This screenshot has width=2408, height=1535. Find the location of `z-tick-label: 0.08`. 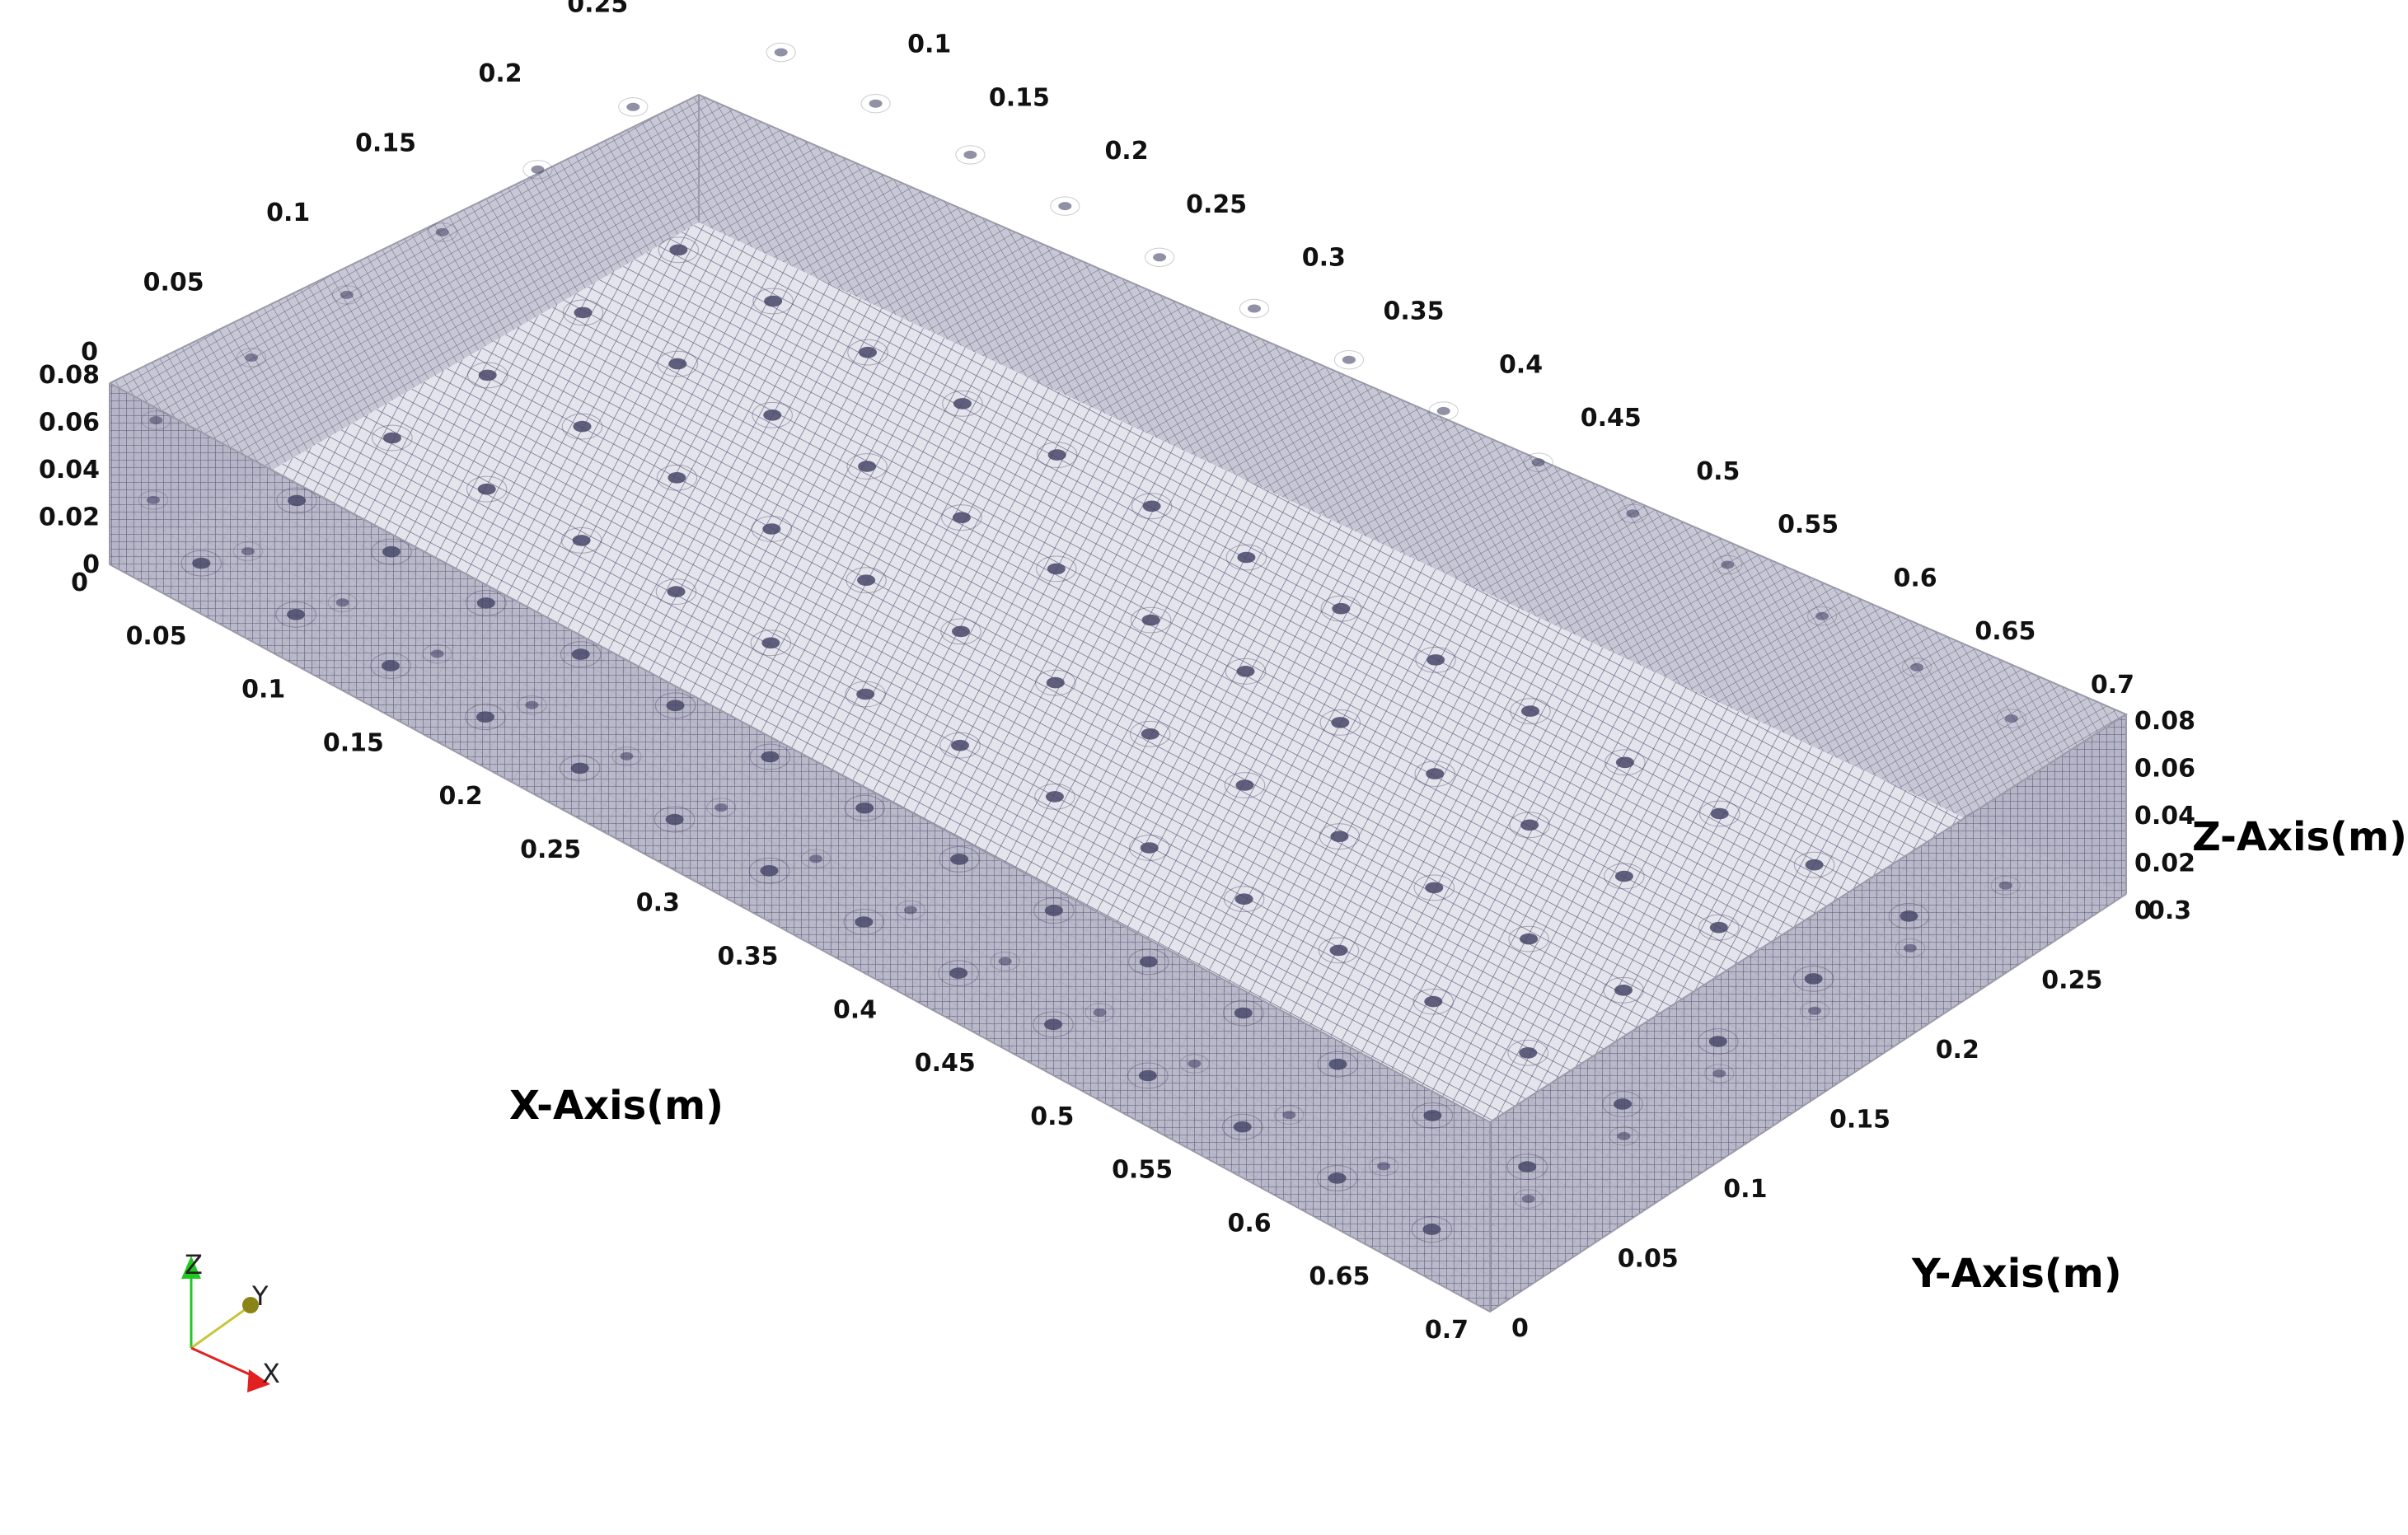

z-tick-label: 0.08 is located at coordinates (2165, 721).